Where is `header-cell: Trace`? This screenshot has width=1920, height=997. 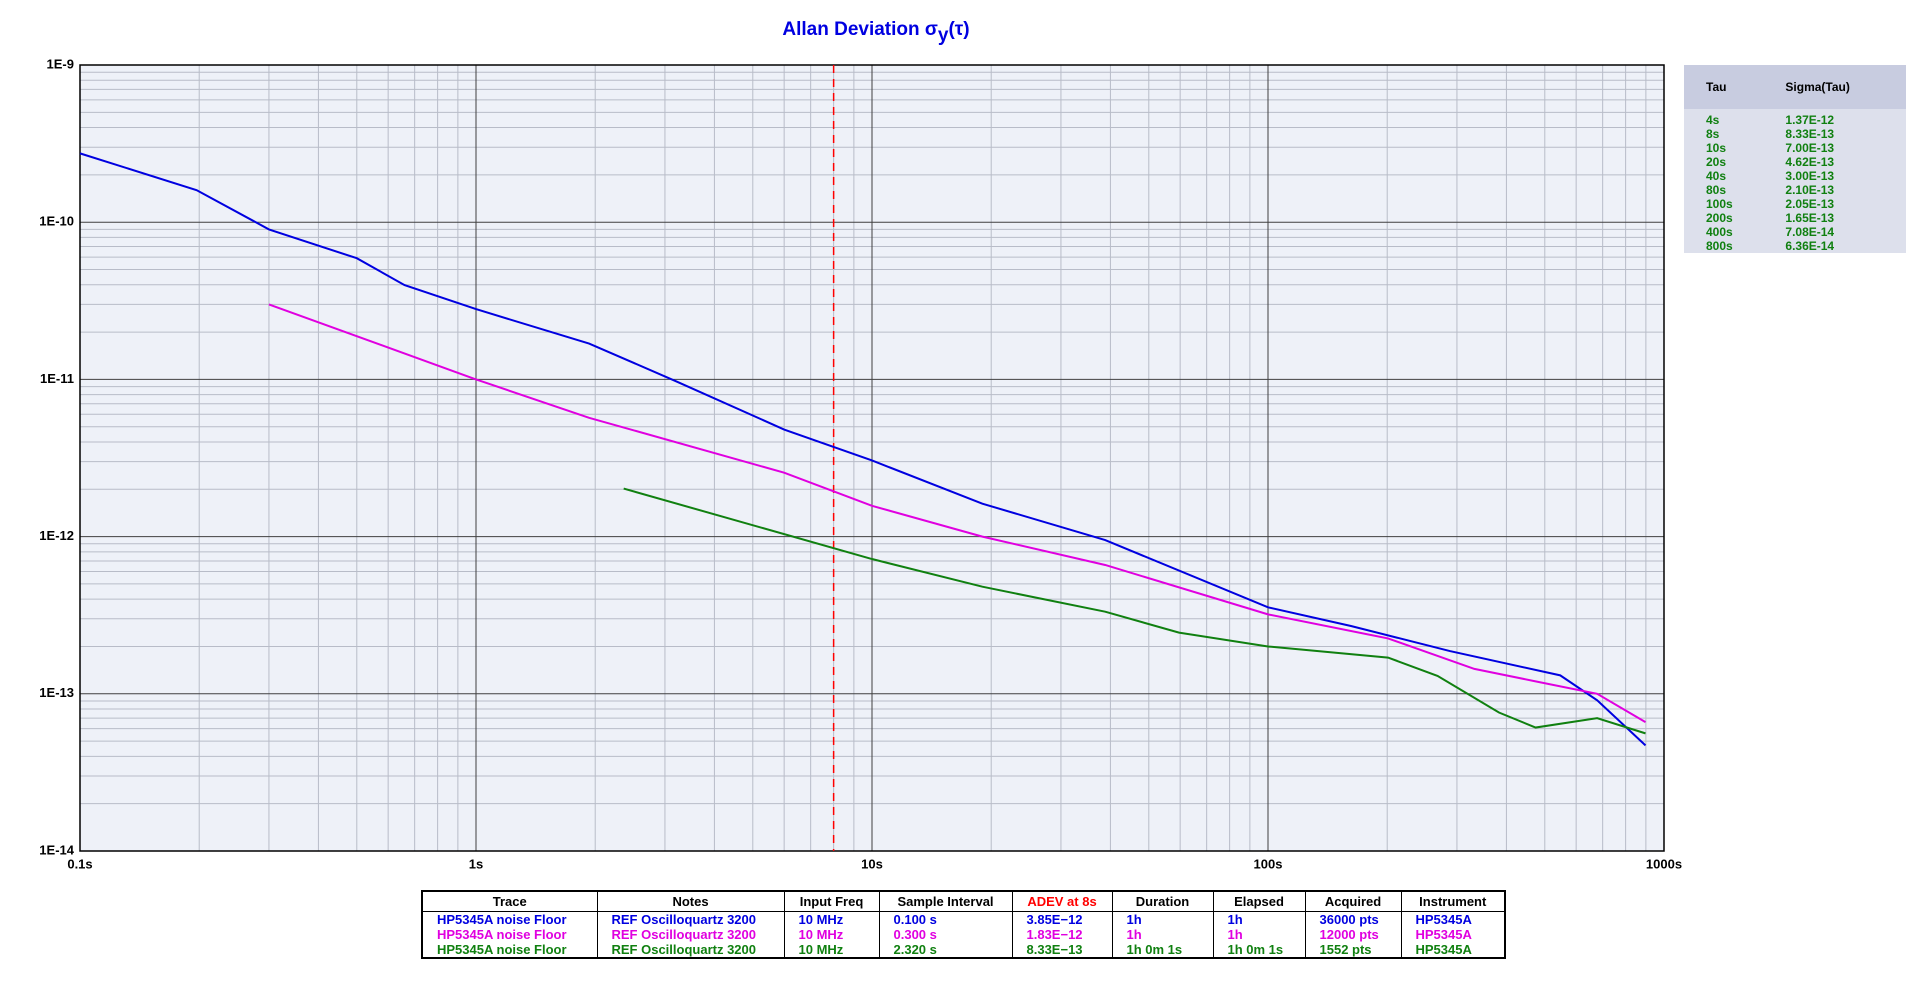 header-cell: Trace is located at coordinates (509, 901).